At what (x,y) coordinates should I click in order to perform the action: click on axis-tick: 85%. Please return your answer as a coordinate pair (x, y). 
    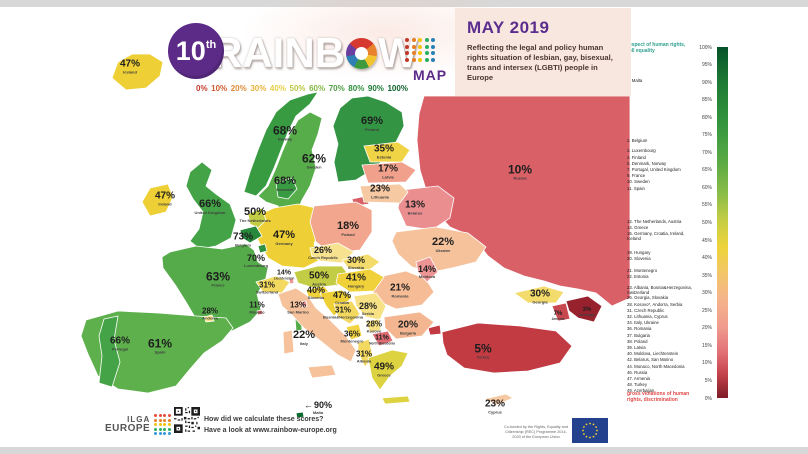
    Looking at the image, I should click on (706, 100).